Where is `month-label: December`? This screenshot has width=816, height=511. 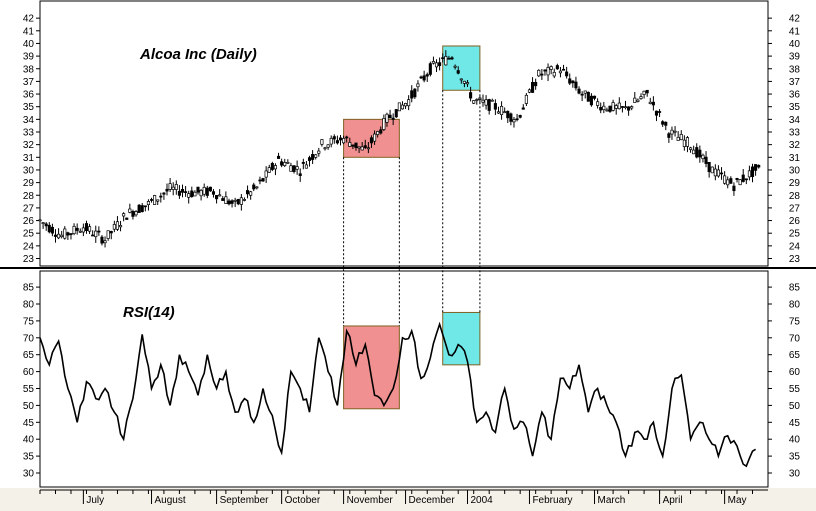 month-label: December is located at coordinates (432, 500).